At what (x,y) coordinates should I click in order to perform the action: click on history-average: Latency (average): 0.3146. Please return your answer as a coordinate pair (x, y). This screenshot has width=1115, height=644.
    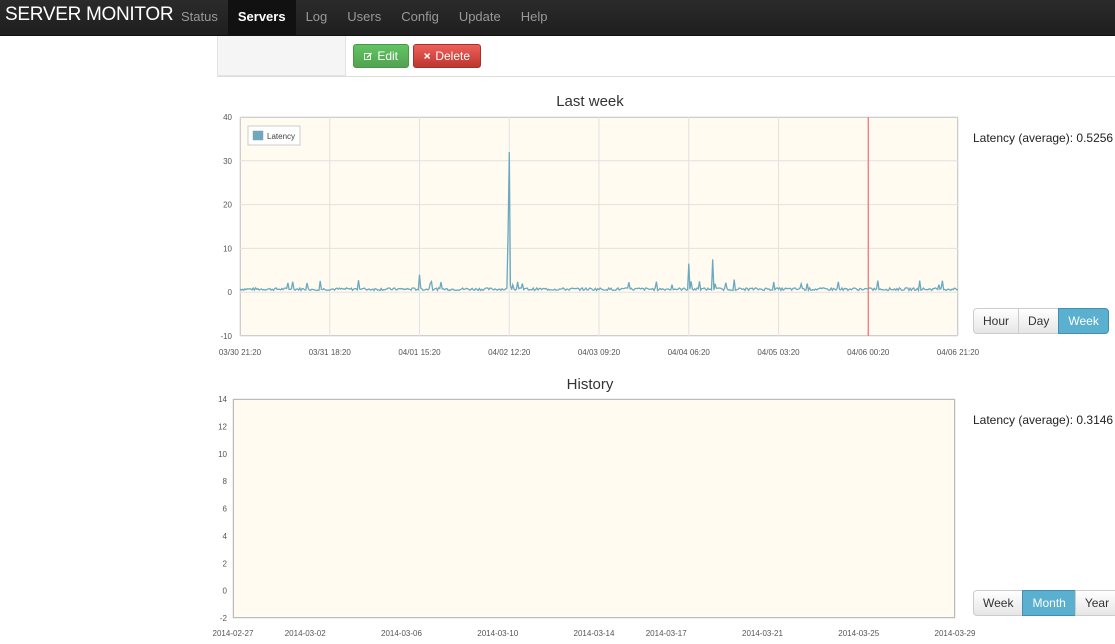
    Looking at the image, I should click on (1043, 420).